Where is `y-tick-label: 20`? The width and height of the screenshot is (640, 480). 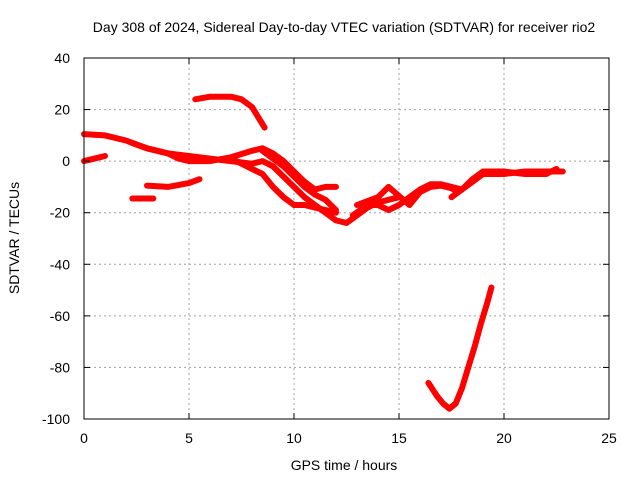 y-tick-label: 20 is located at coordinates (62, 110).